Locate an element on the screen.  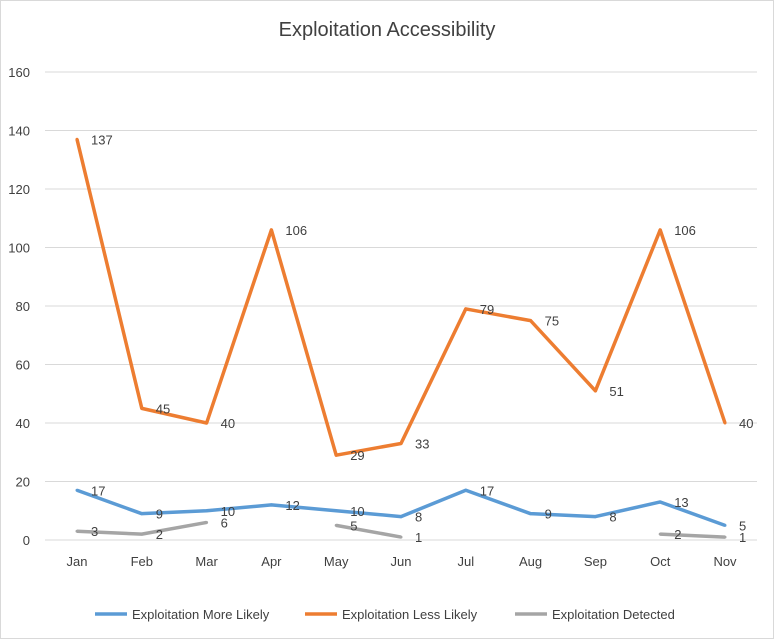
y-tick-label: 100 is located at coordinates (19, 248).